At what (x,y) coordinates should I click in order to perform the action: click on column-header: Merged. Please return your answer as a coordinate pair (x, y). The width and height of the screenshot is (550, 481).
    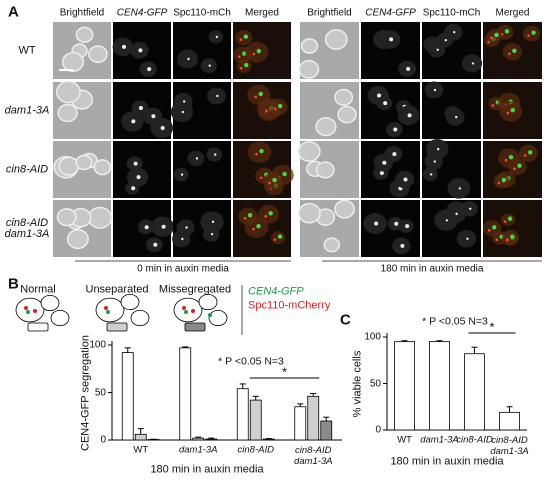
    Looking at the image, I should click on (262, 13).